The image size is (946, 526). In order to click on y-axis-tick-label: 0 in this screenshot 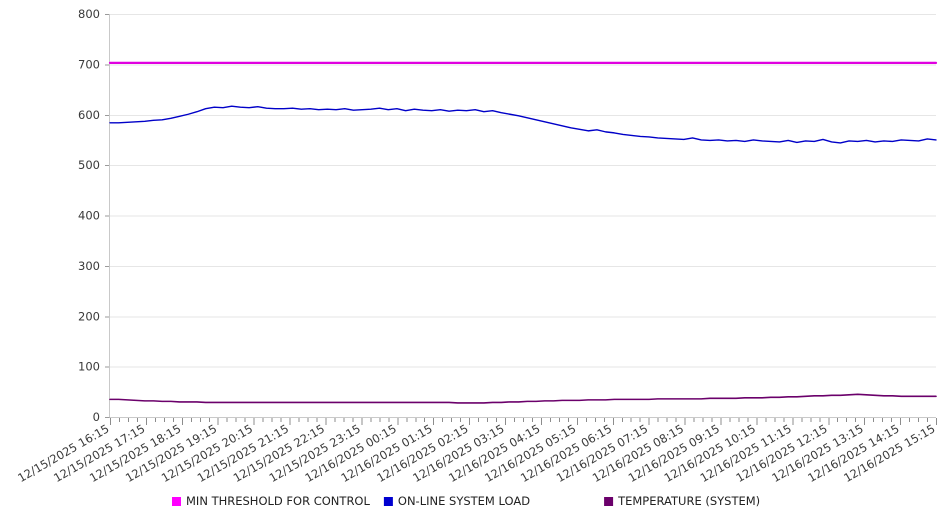, I will do `click(96, 417)`.